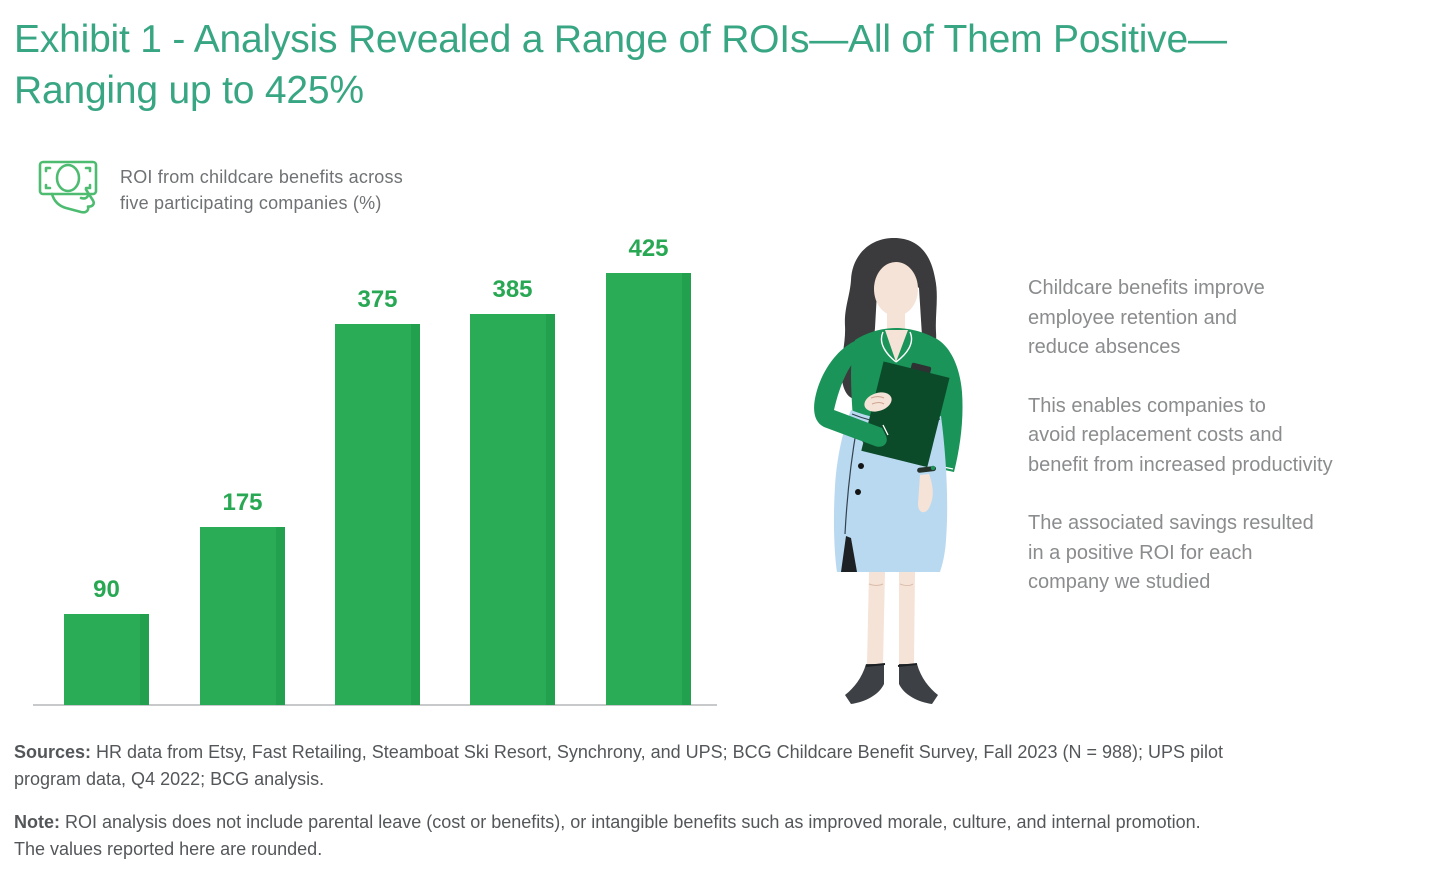  What do you see at coordinates (242, 502) in the screenshot?
I see `bar-value-label: 175` at bounding box center [242, 502].